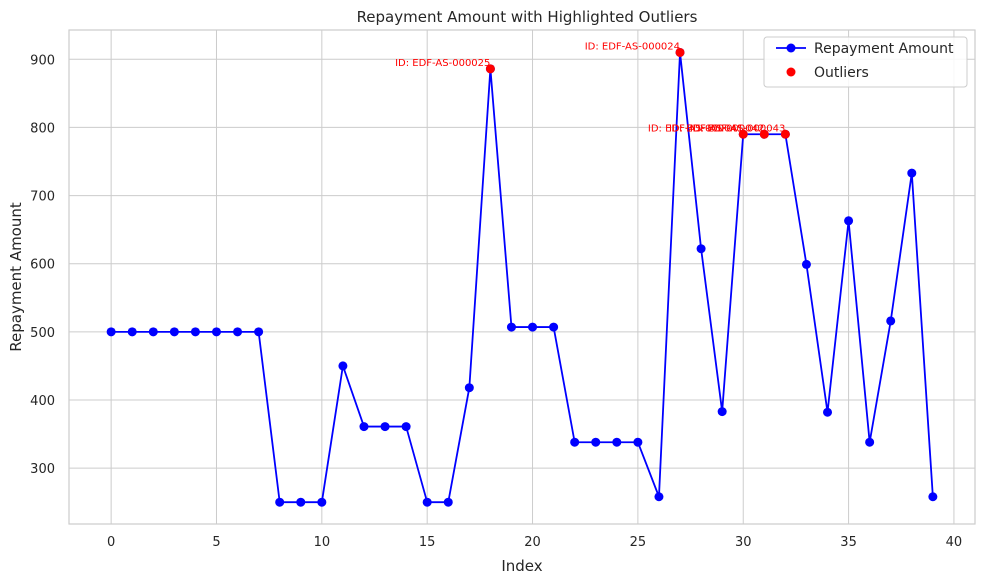 This screenshot has height=584, width=984. I want to click on legend-box, so click(865, 62).